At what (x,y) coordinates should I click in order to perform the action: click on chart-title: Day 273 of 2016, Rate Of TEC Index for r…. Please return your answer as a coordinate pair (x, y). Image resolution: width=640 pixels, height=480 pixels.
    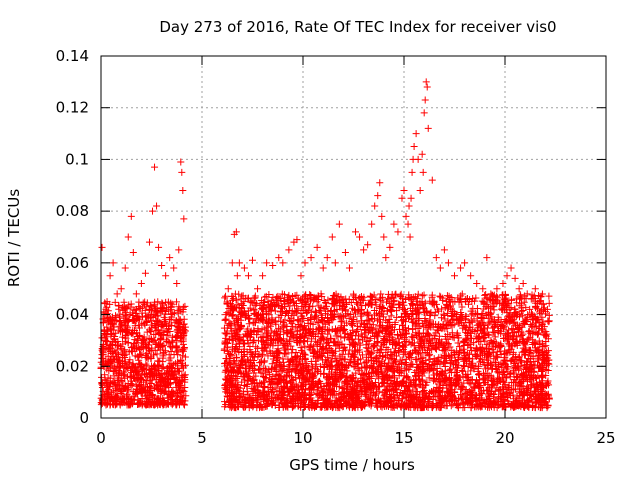
    Looking at the image, I should click on (357, 27).